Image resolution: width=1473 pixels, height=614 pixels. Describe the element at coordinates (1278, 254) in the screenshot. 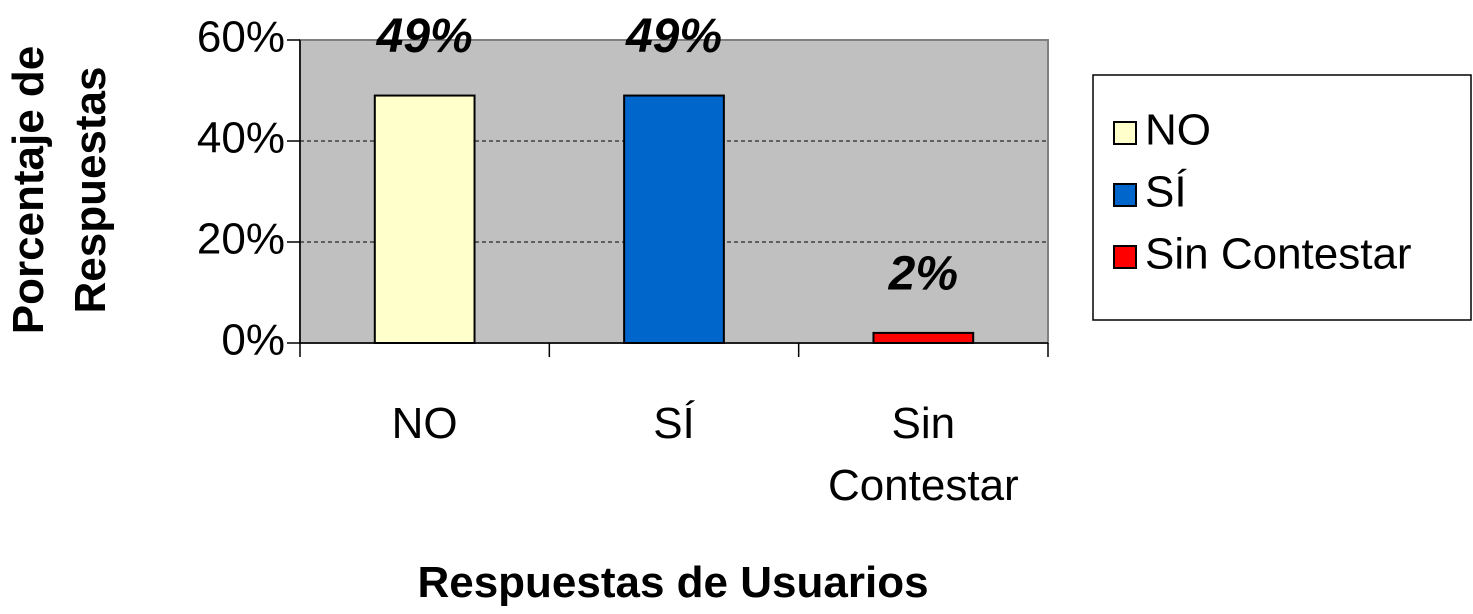

I see `legend-label: Sin Contestar` at that location.